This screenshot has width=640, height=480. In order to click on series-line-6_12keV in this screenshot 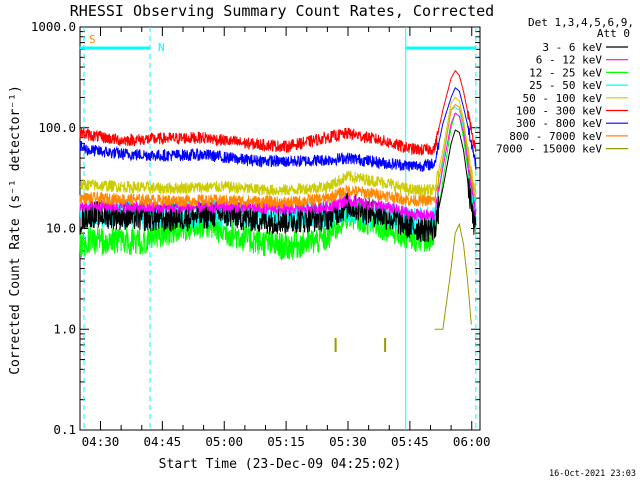, I will do `click(278, 167)`.